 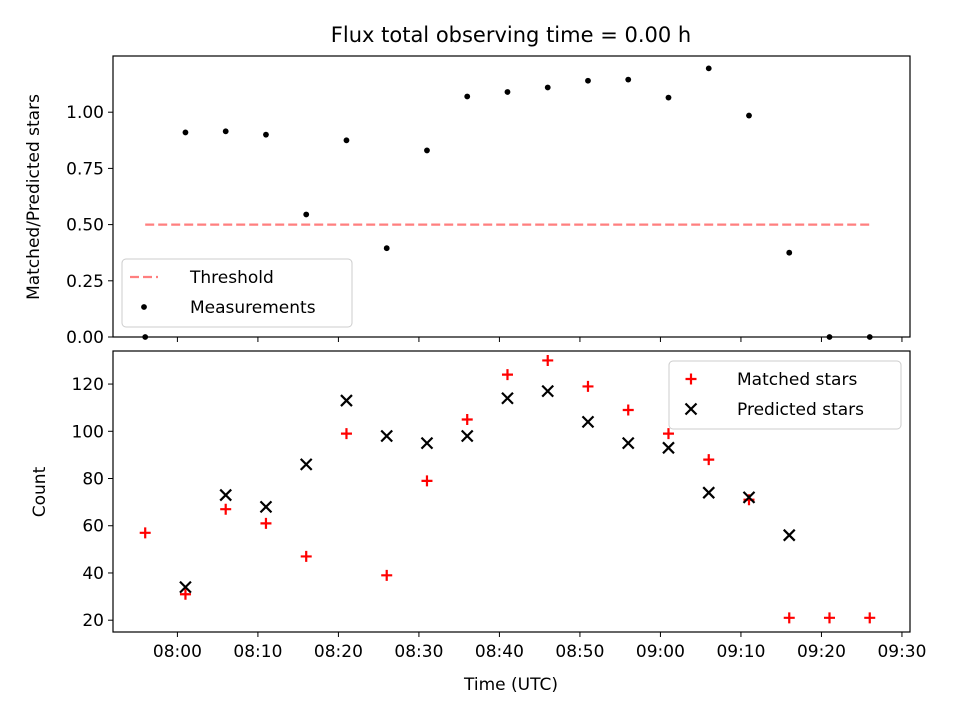 I want to click on legend-label: Measurements, so click(x=253, y=308).